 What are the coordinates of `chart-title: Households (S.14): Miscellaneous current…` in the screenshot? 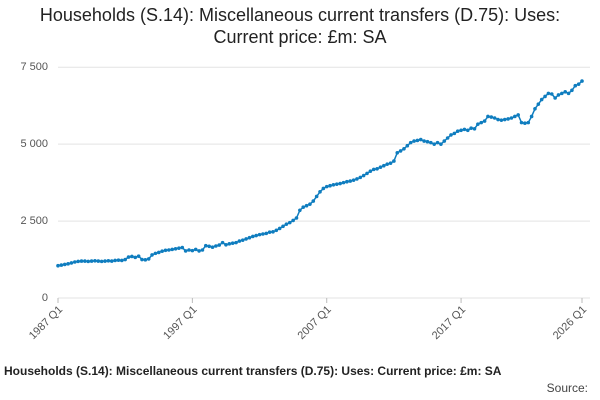 It's located at (300, 26).